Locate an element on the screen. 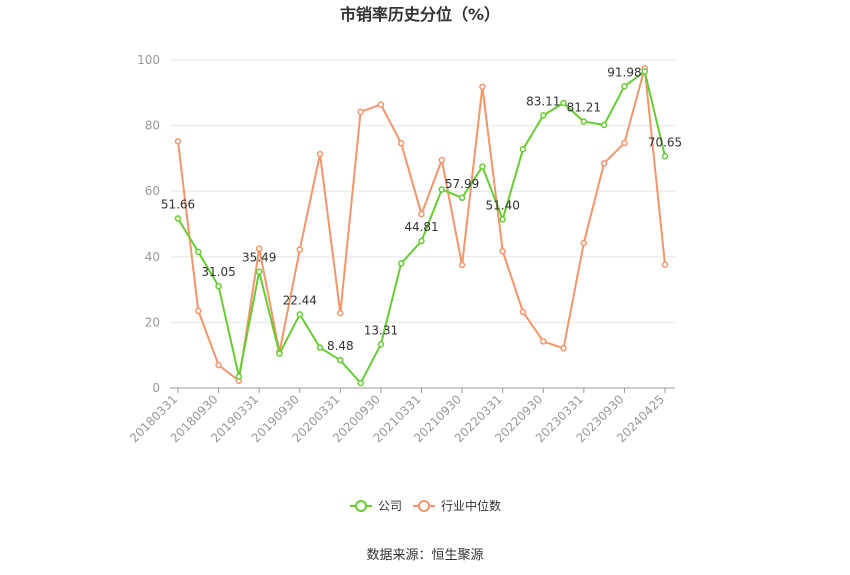 The height and width of the screenshot is (575, 850). legend-item-0: 公司 is located at coordinates (376, 506).